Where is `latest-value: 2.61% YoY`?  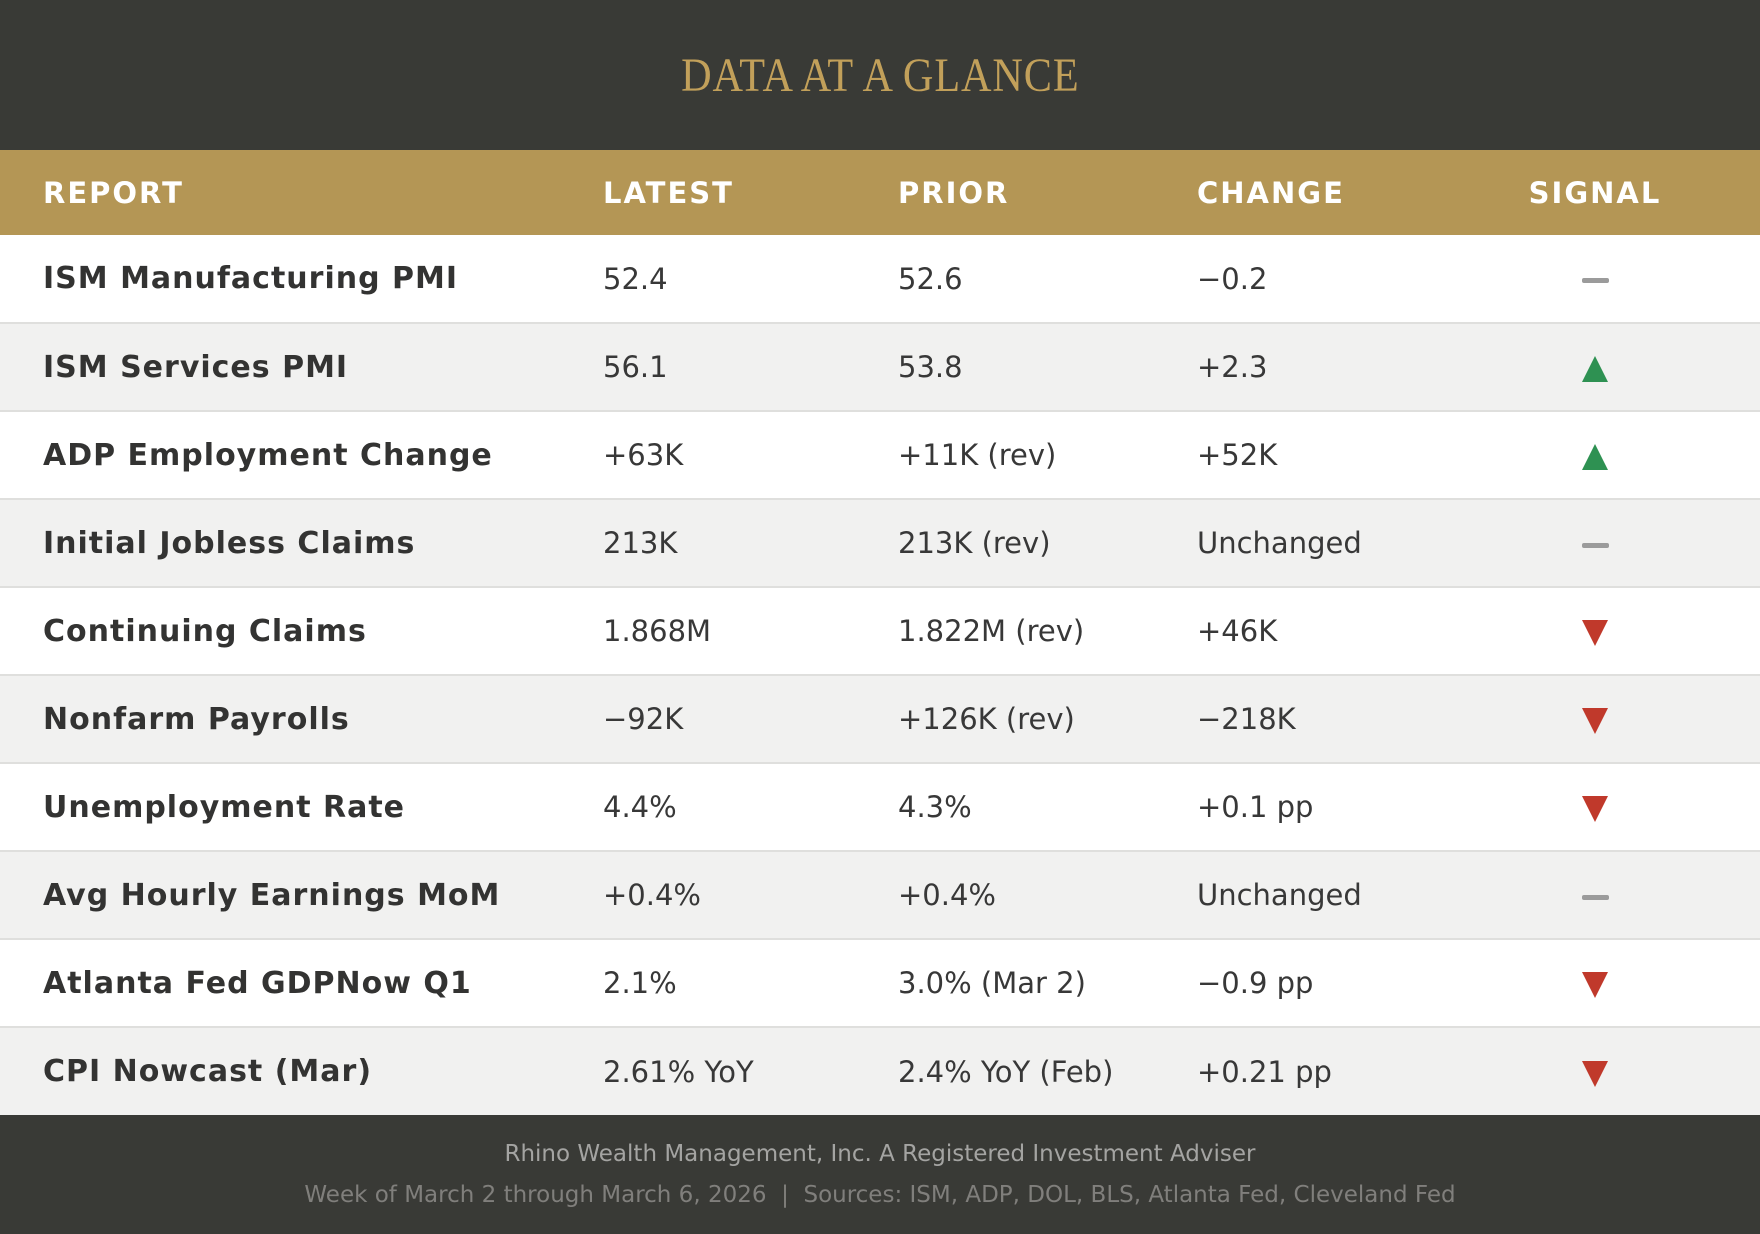
latest-value: 2.61% YoY is located at coordinates (678, 1071).